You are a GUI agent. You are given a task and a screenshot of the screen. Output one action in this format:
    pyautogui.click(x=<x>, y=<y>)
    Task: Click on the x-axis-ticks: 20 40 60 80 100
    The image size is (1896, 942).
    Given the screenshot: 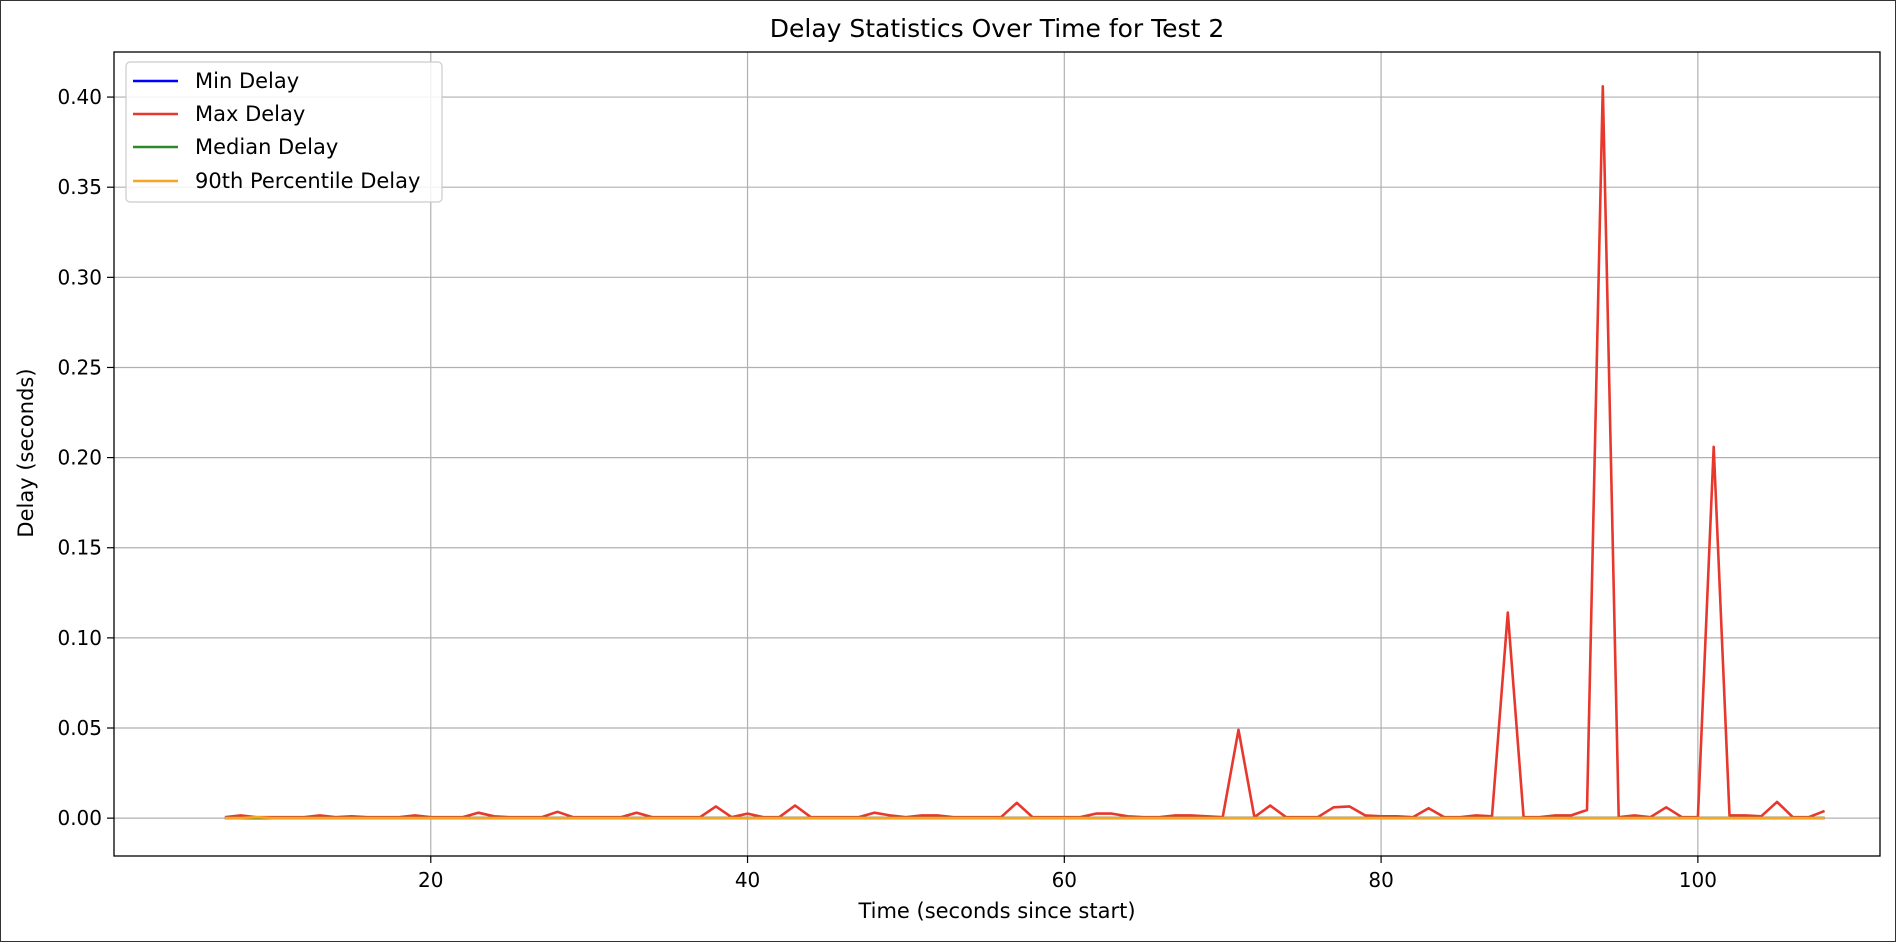 What is the action you would take?
    pyautogui.click(x=1067, y=874)
    